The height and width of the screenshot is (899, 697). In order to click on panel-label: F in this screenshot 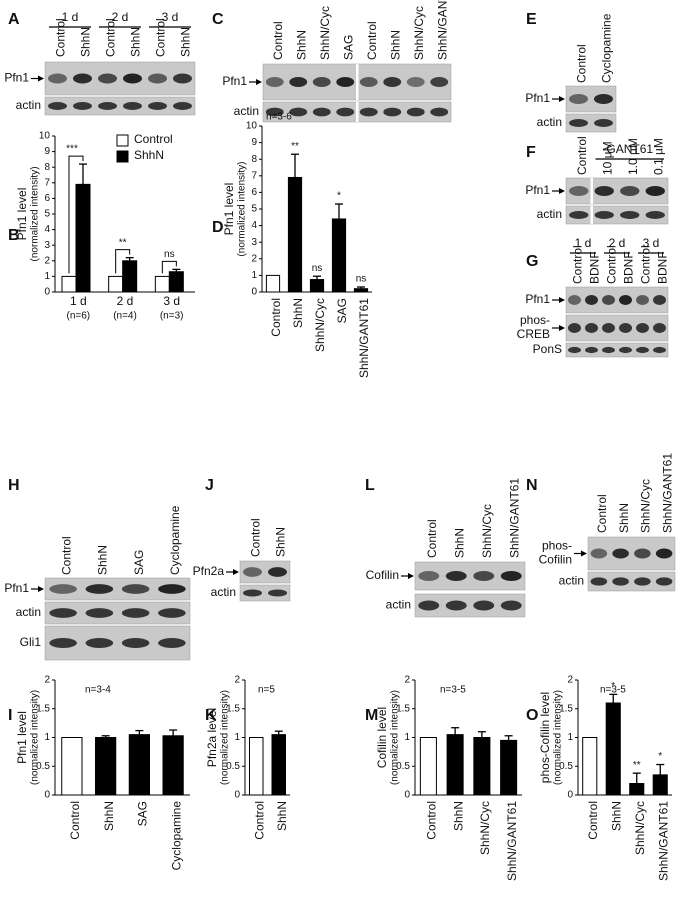, I will do `click(531, 152)`.